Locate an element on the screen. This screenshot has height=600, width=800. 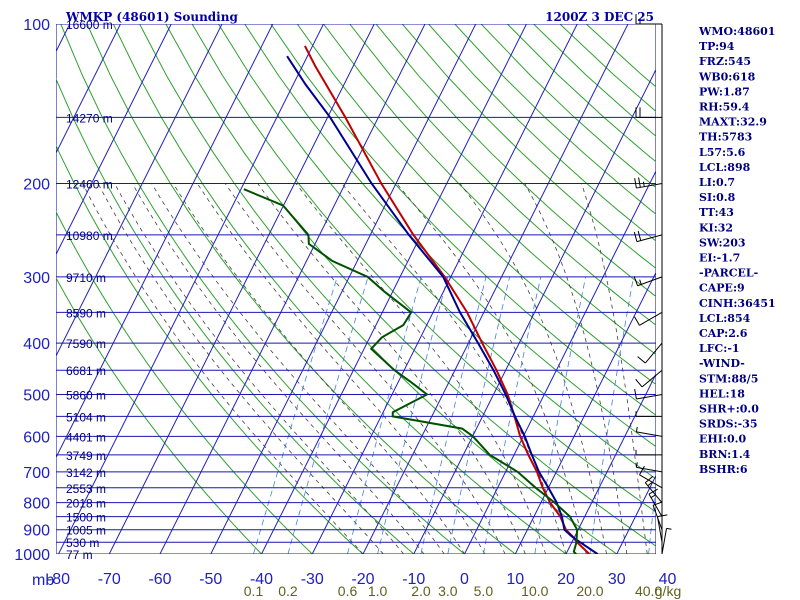
temperature-tick-label: 30 is located at coordinates (617, 579).